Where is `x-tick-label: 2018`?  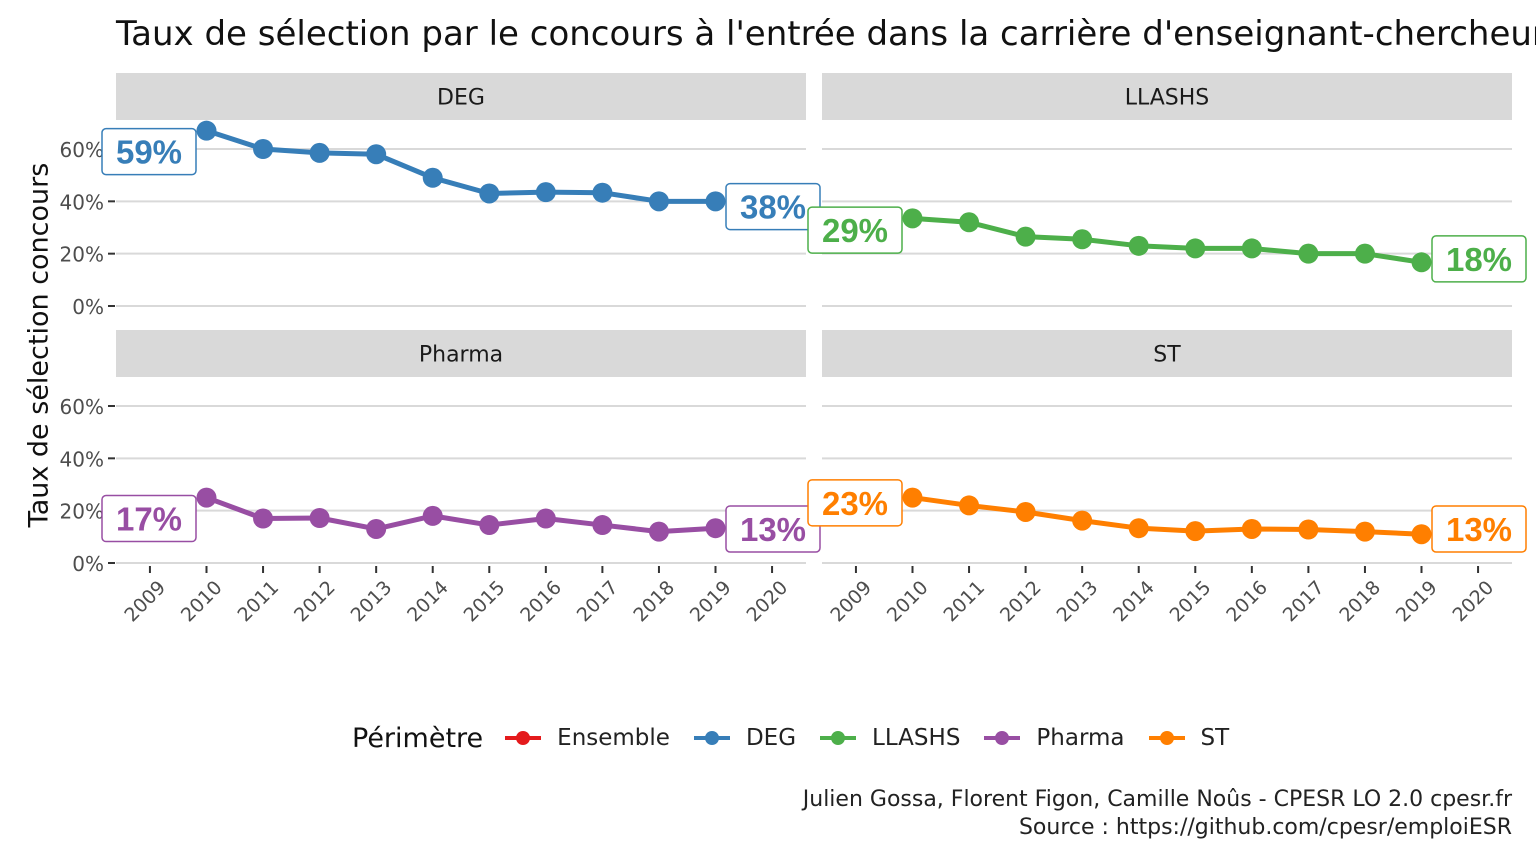
x-tick-label: 2018 is located at coordinates (1360, 602).